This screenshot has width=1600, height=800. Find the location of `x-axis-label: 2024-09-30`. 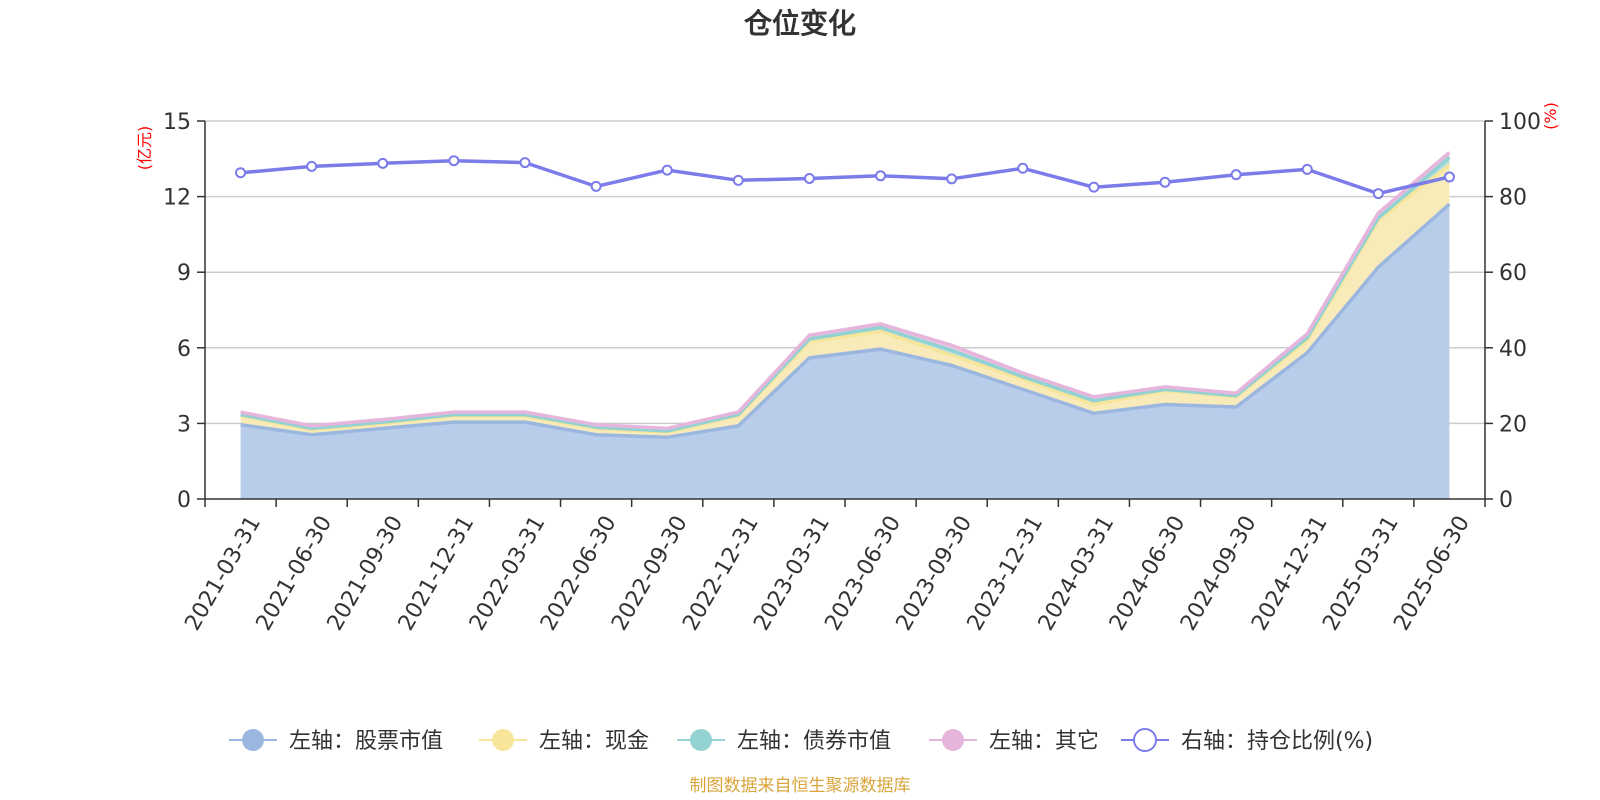

x-axis-label: 2024-09-30 is located at coordinates (1219, 573).